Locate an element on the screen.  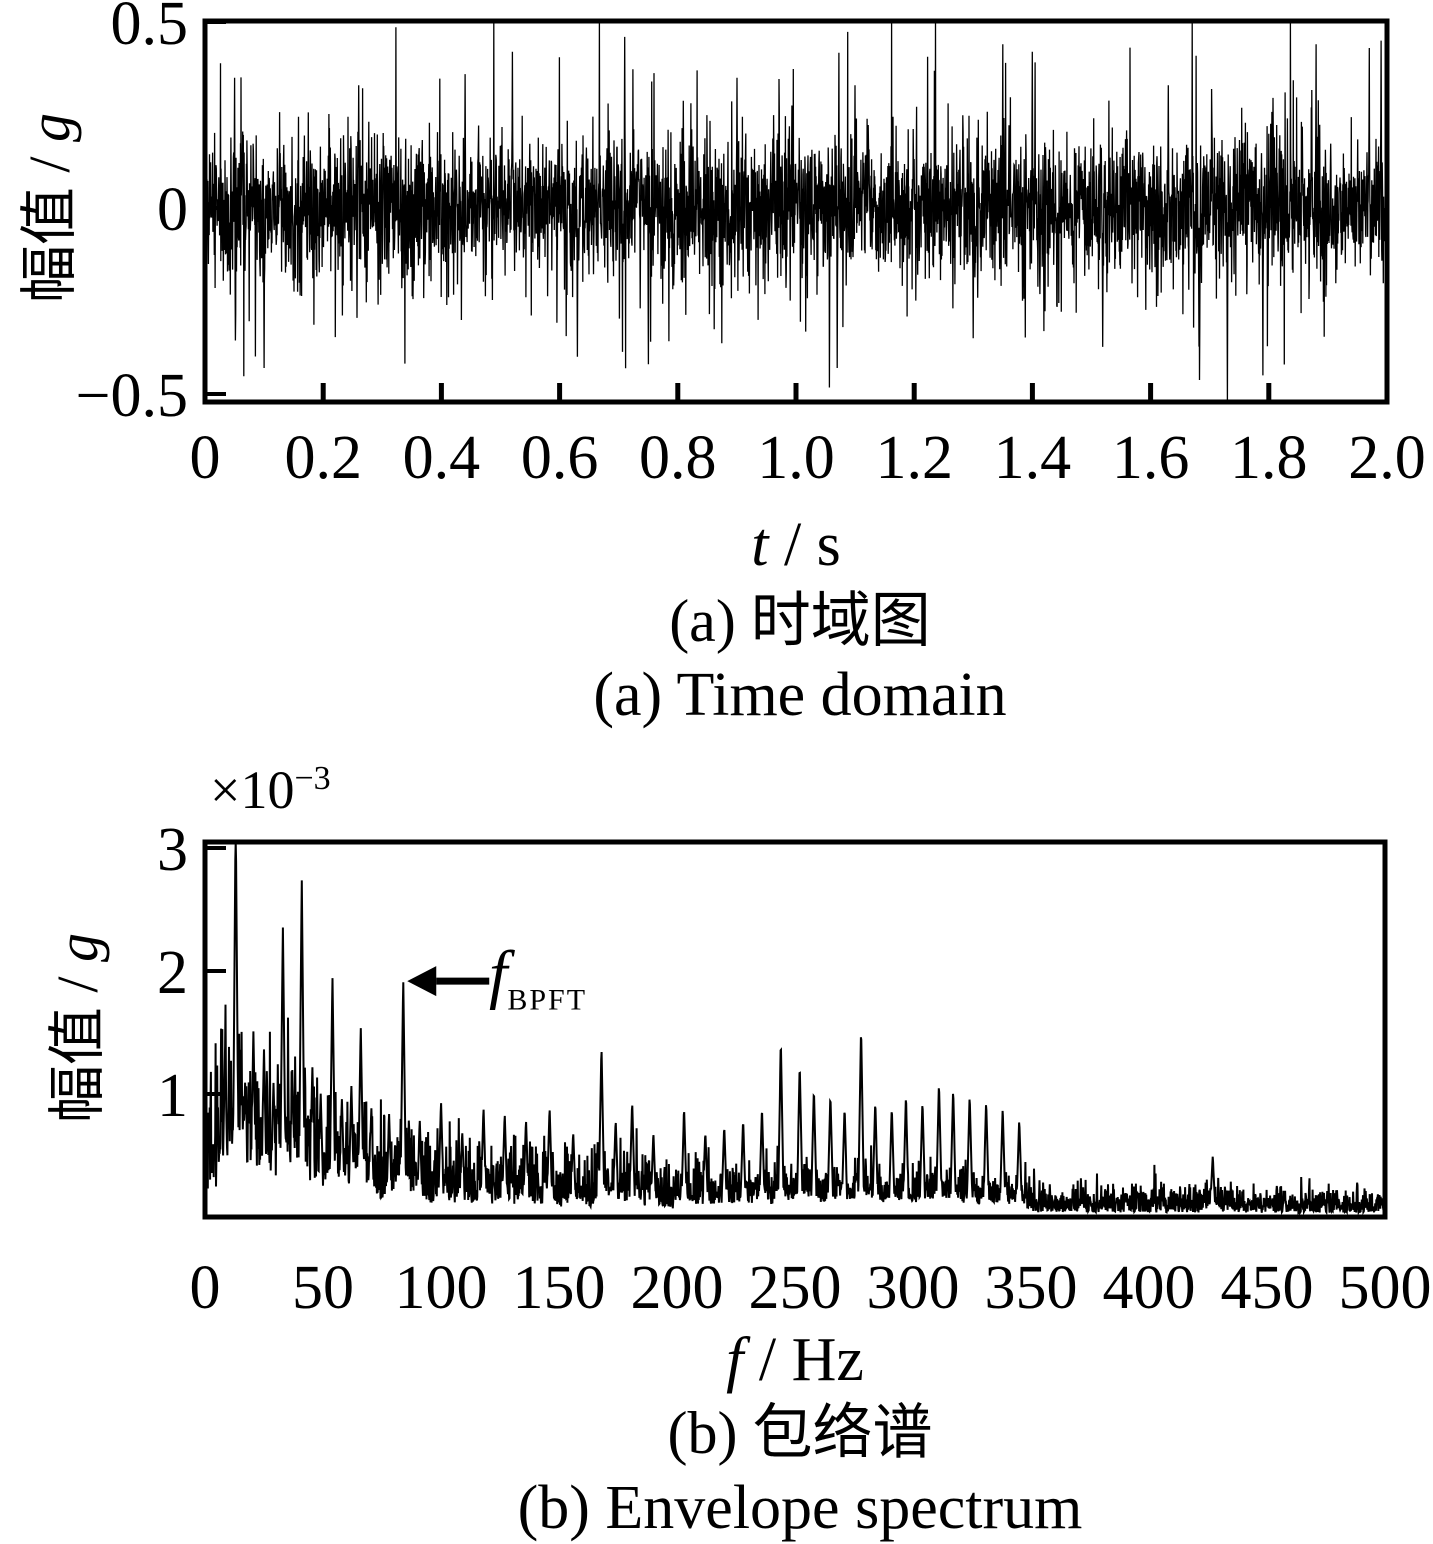
panel-a-x-tick-label: 0.4 is located at coordinates (441, 458).